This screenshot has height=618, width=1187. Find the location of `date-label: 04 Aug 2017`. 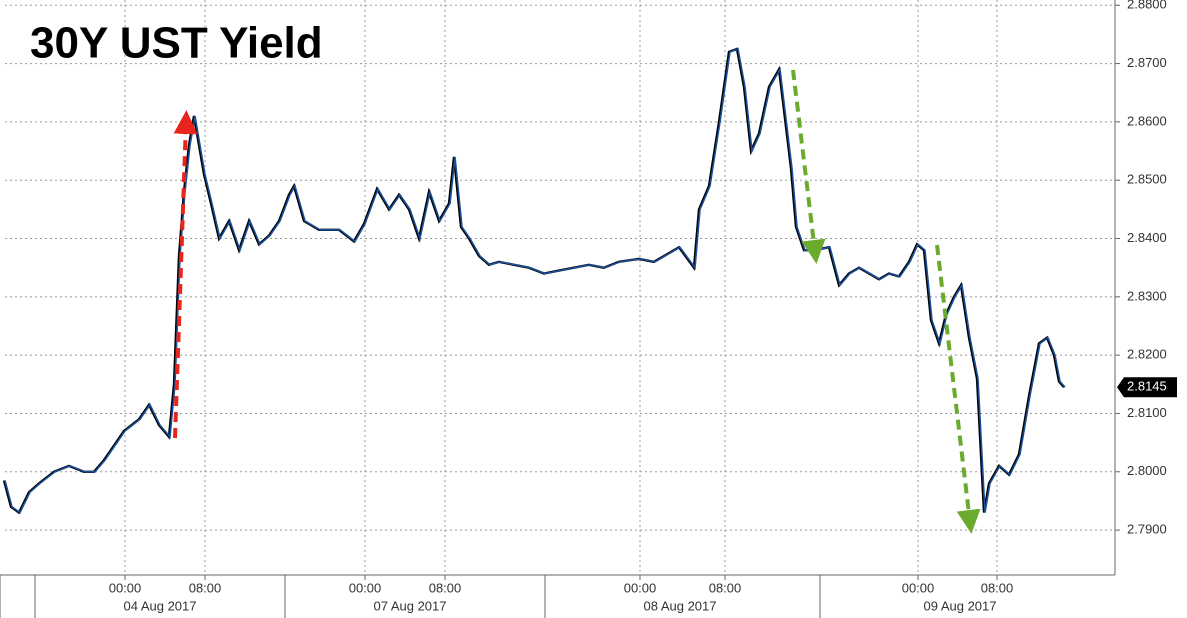

date-label: 04 Aug 2017 is located at coordinates (159, 605).